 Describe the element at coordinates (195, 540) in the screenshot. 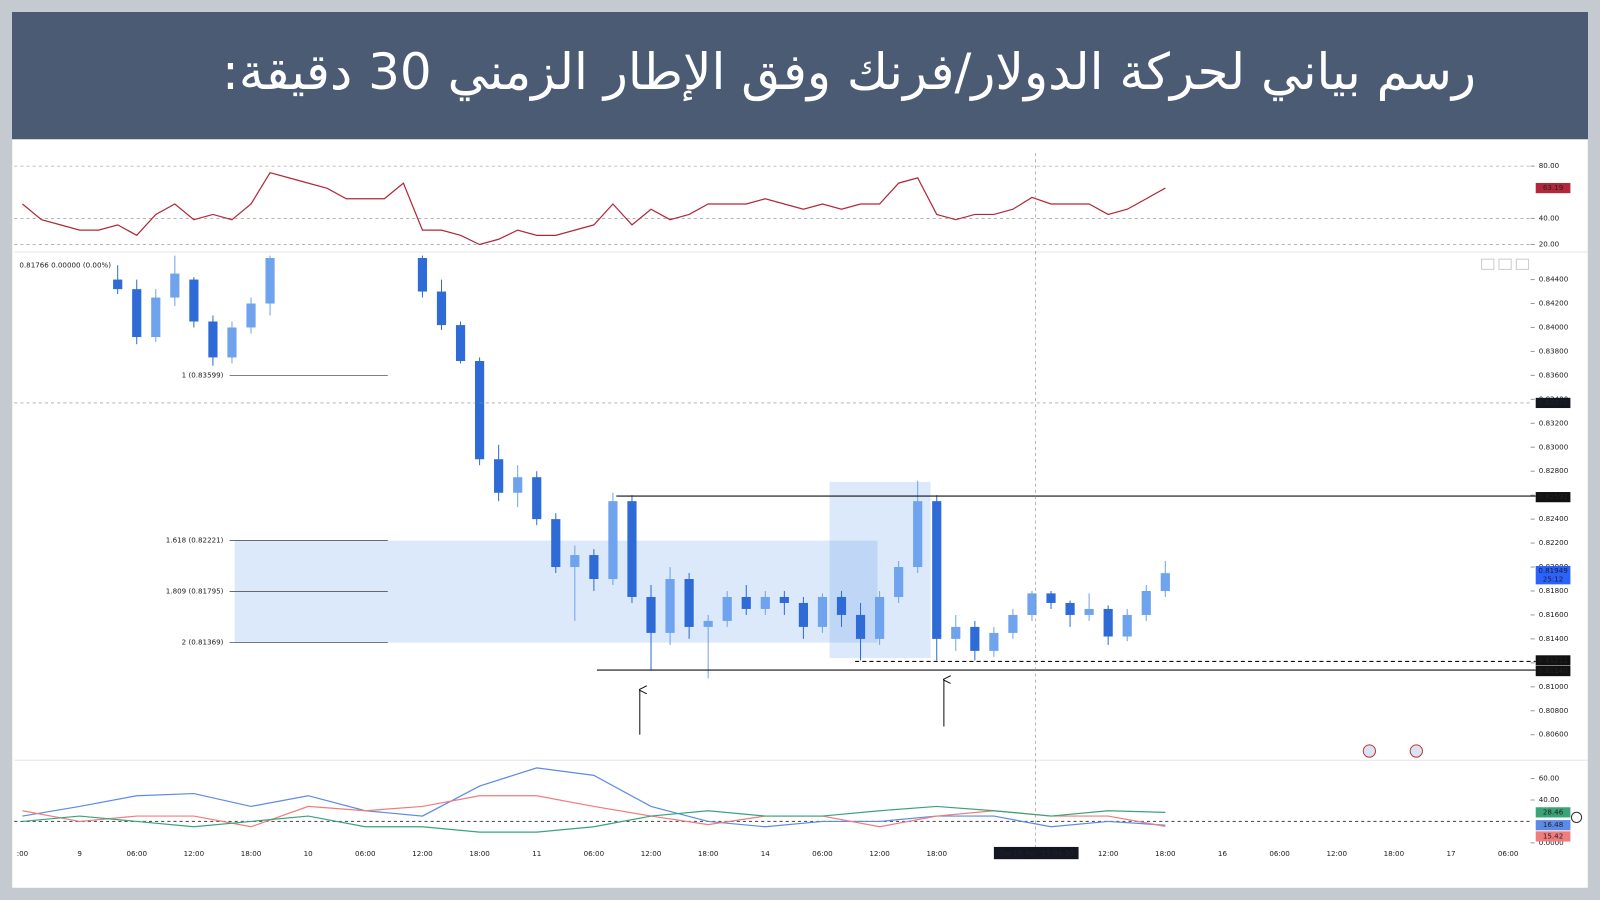

I see `fib-label: 1.618 (0.82221)` at that location.